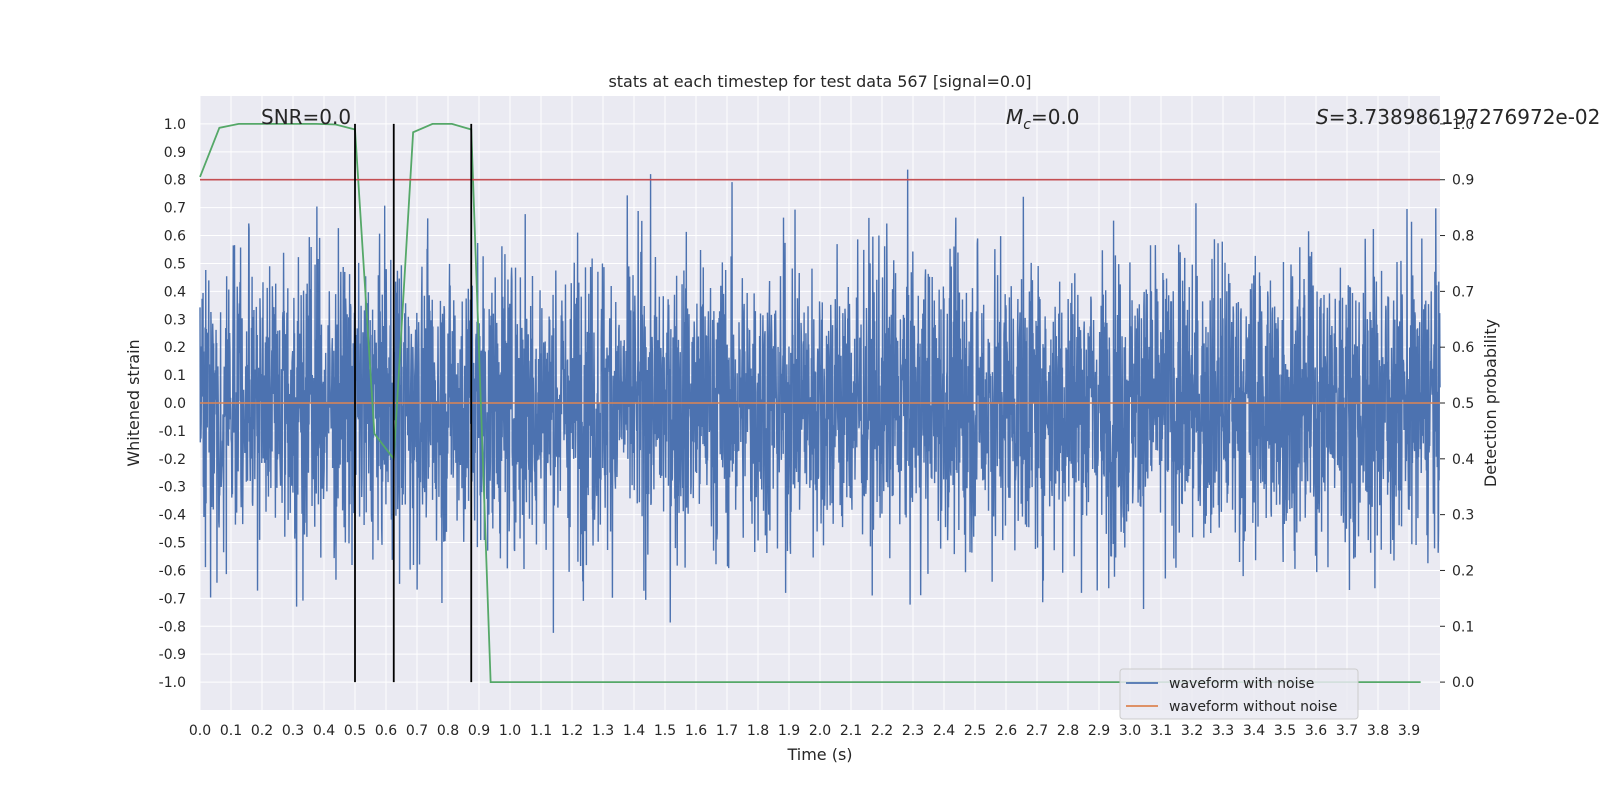 The height and width of the screenshot is (804, 1600). I want to click on x-tick-label: 2.6, so click(1006, 731).